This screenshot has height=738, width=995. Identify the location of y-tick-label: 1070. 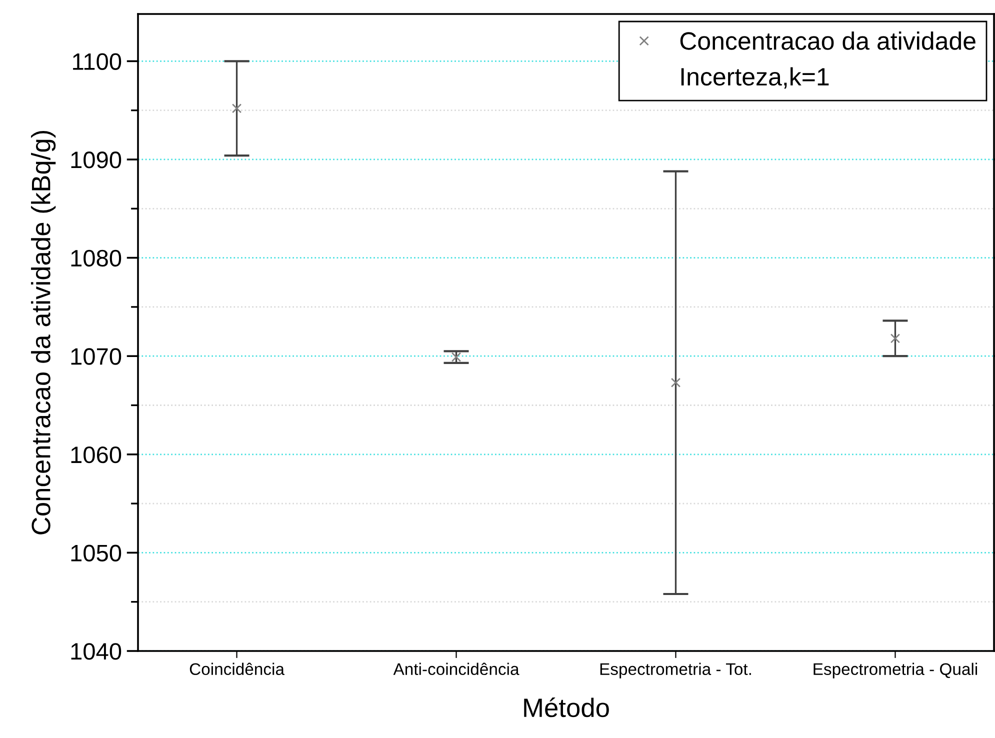
(96, 356).